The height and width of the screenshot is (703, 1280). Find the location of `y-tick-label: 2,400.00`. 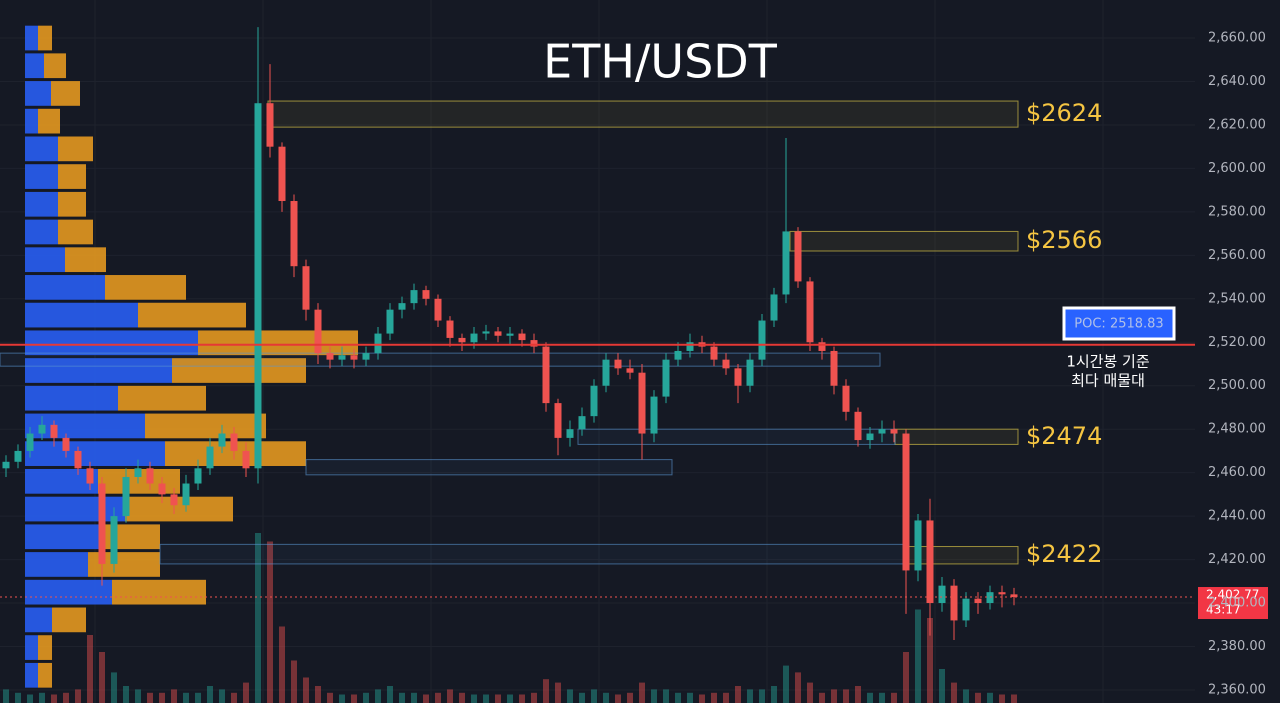

y-tick-label: 2,400.00 is located at coordinates (1237, 603).